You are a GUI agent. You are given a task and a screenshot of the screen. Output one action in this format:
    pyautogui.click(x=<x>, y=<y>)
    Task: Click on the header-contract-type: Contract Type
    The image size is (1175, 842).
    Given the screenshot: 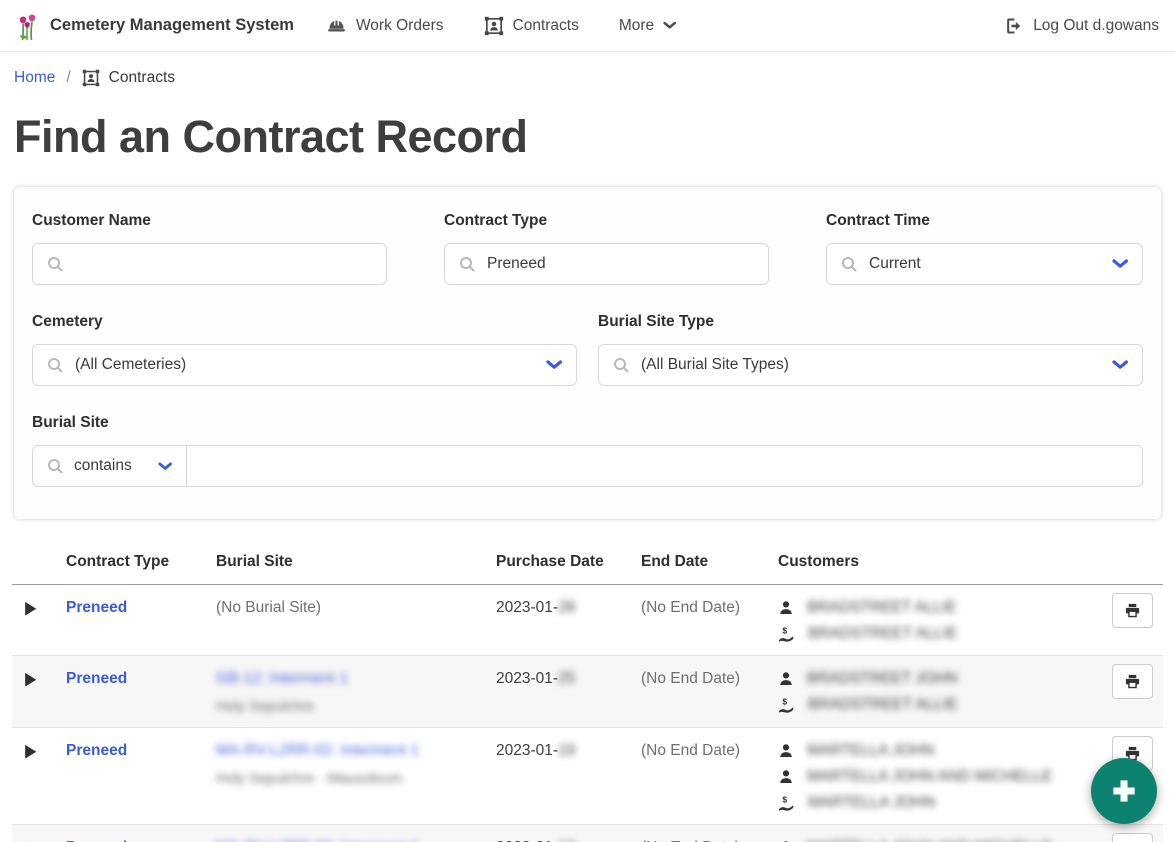 What is the action you would take?
    pyautogui.click(x=133, y=563)
    